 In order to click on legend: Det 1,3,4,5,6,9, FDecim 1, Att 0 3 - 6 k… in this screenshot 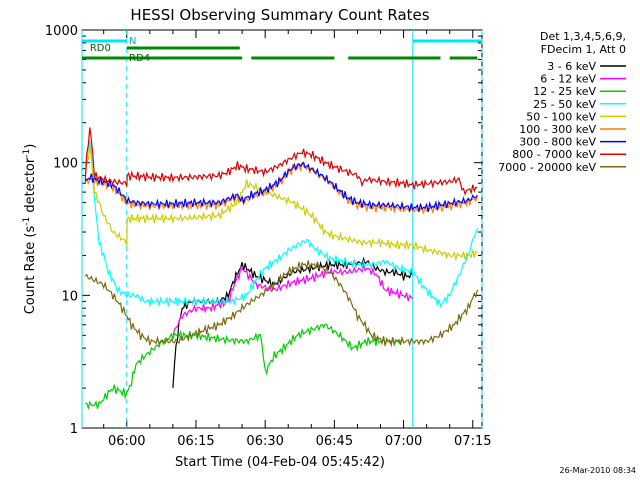, I will do `click(562, 102)`.